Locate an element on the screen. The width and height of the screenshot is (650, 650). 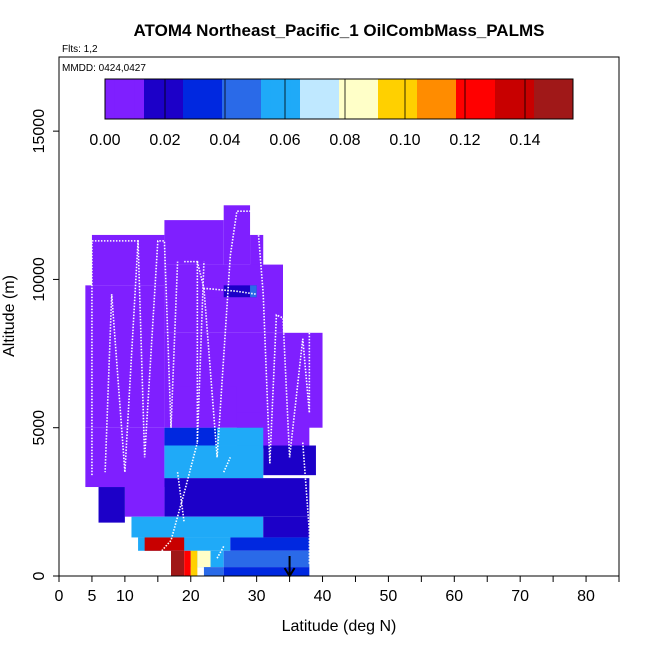
colorbar-tick-label: 0.14 is located at coordinates (524, 140).